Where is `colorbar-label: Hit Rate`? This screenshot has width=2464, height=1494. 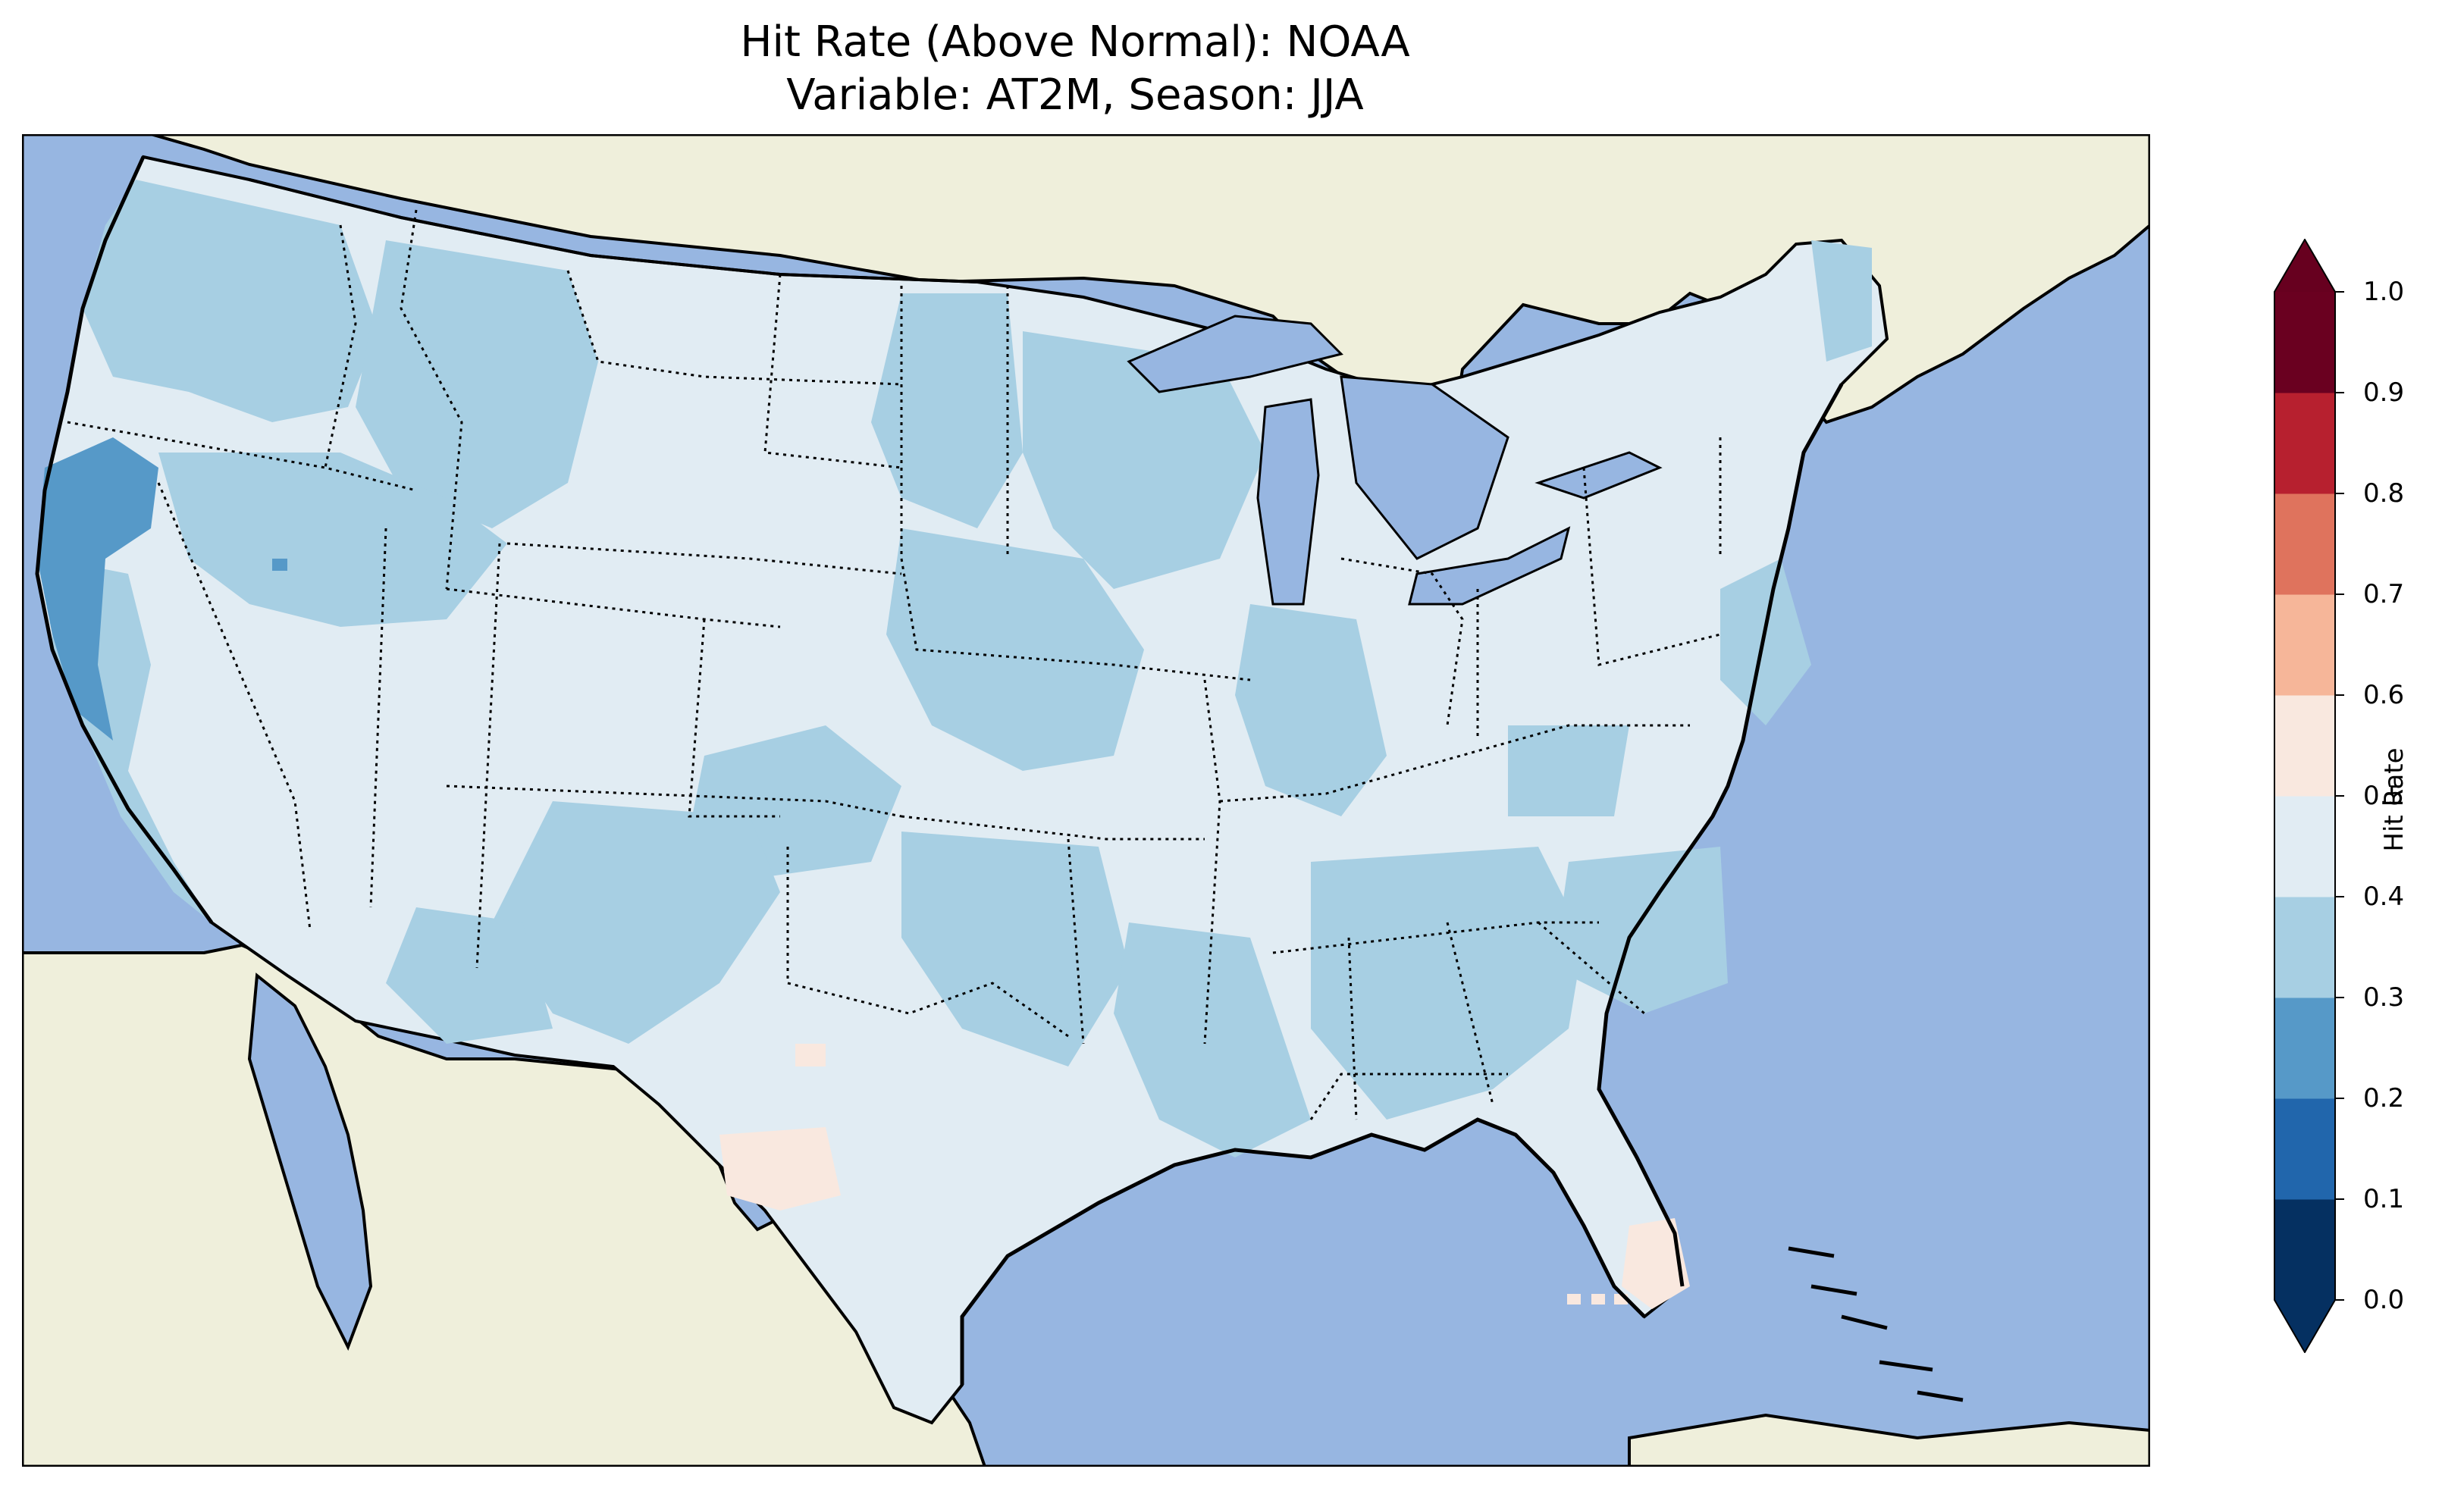
colorbar-label: Hit Rate is located at coordinates (2394, 799).